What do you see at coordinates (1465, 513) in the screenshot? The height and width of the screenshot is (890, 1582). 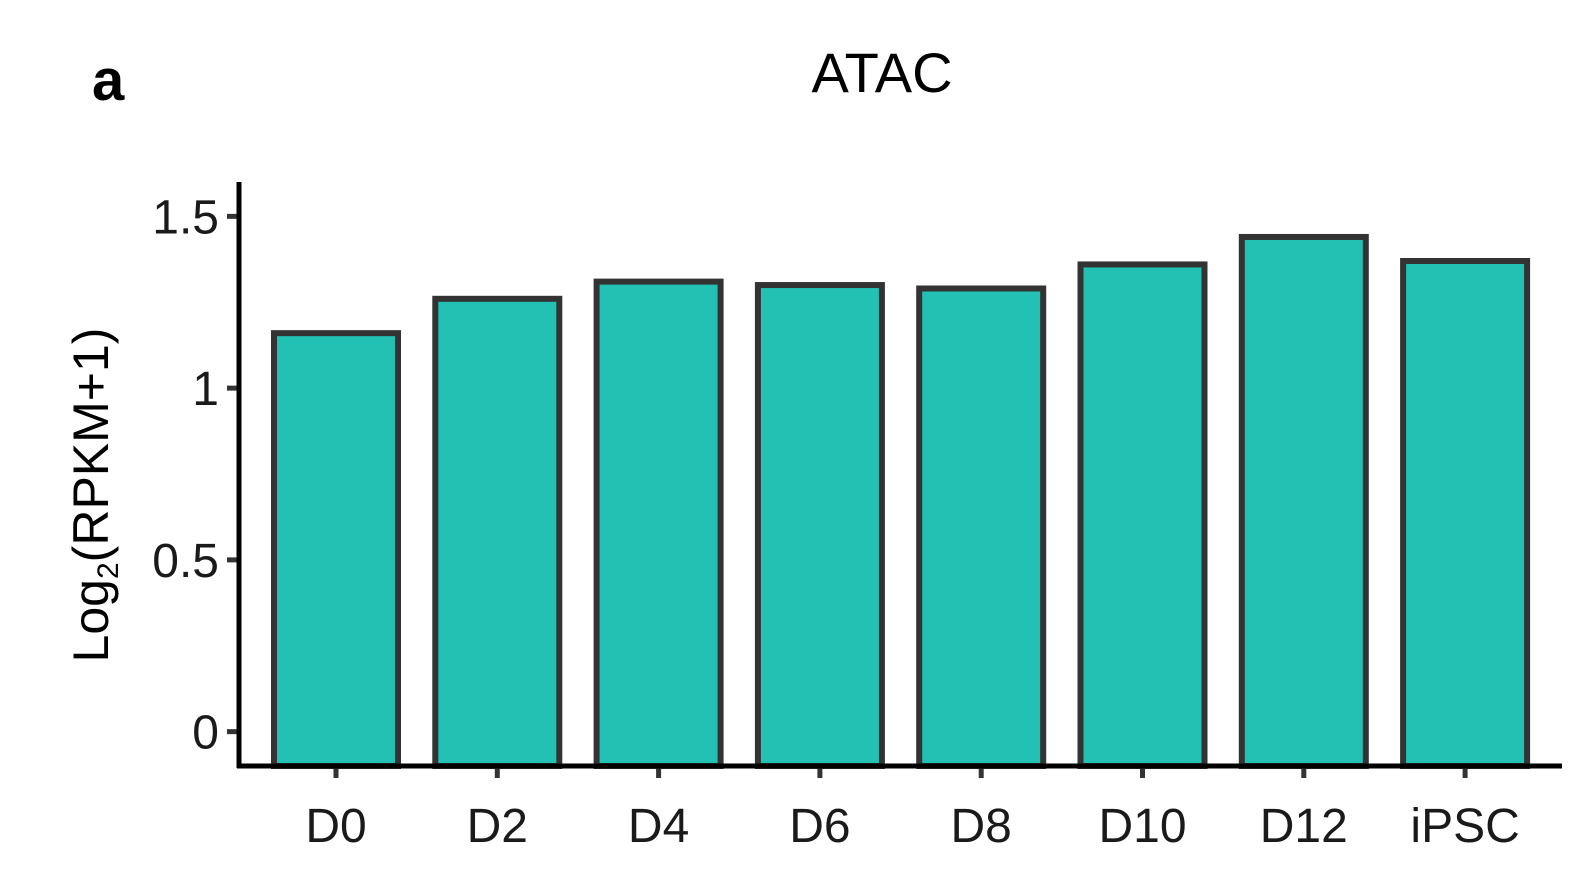 I see `bar-ipsc` at bounding box center [1465, 513].